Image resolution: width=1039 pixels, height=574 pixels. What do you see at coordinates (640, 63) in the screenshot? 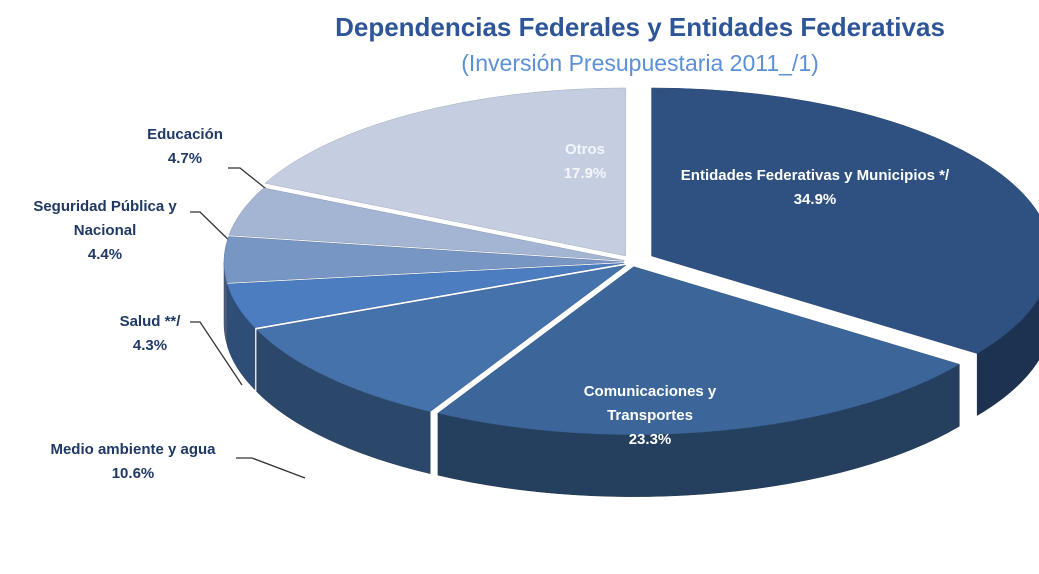
I see `chart-subtitle: (Inversión Presupuestaria 2011_/1)` at bounding box center [640, 63].